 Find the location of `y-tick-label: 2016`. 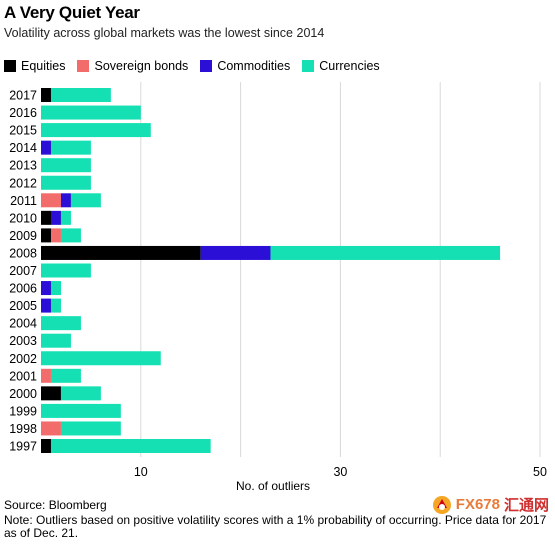

y-tick-label: 2016 is located at coordinates (23, 113).